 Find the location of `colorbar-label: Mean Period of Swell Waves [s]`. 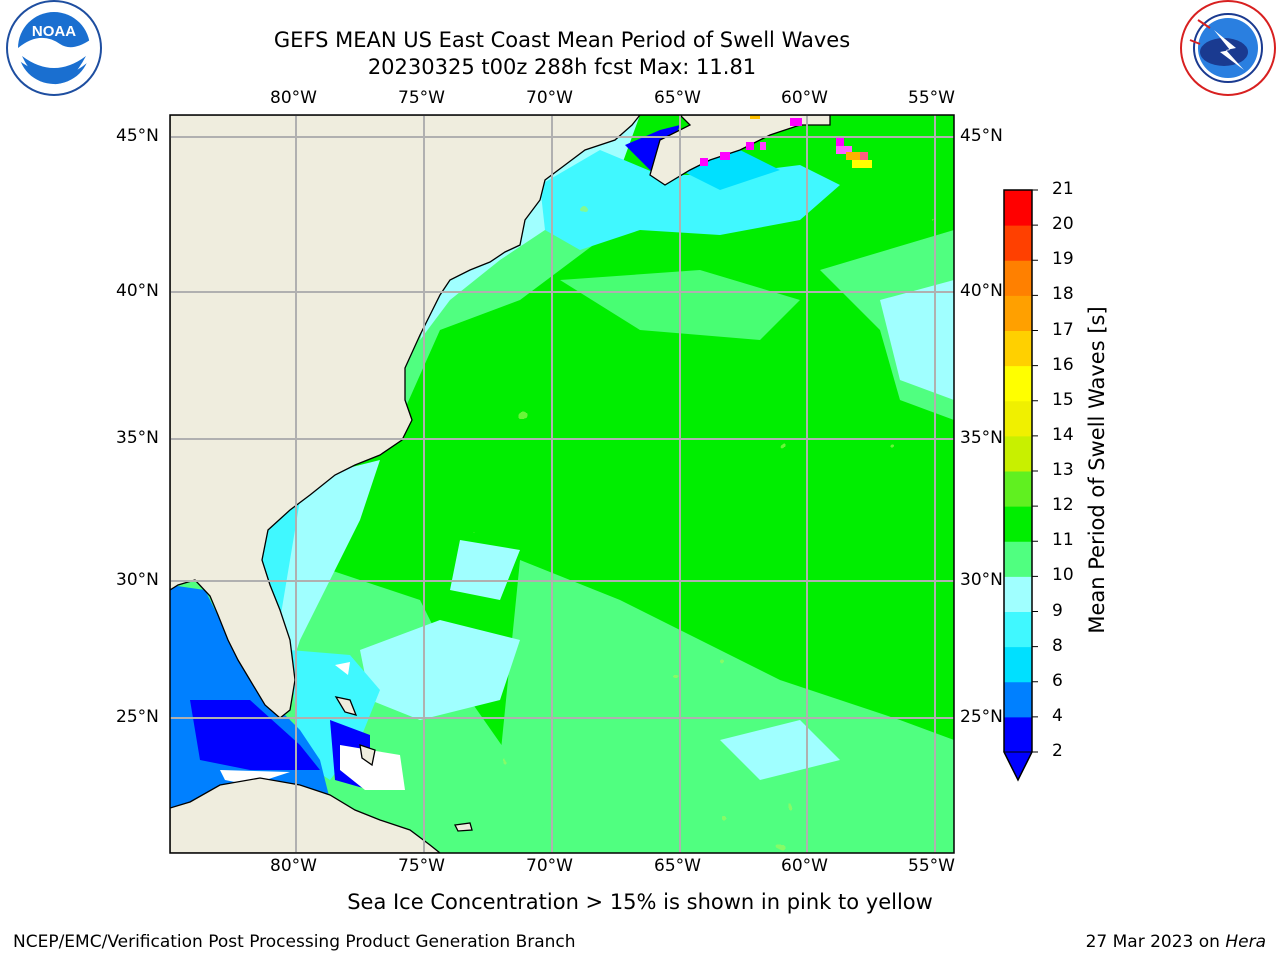

colorbar-label: Mean Period of Swell Waves [s] is located at coordinates (1097, 470).